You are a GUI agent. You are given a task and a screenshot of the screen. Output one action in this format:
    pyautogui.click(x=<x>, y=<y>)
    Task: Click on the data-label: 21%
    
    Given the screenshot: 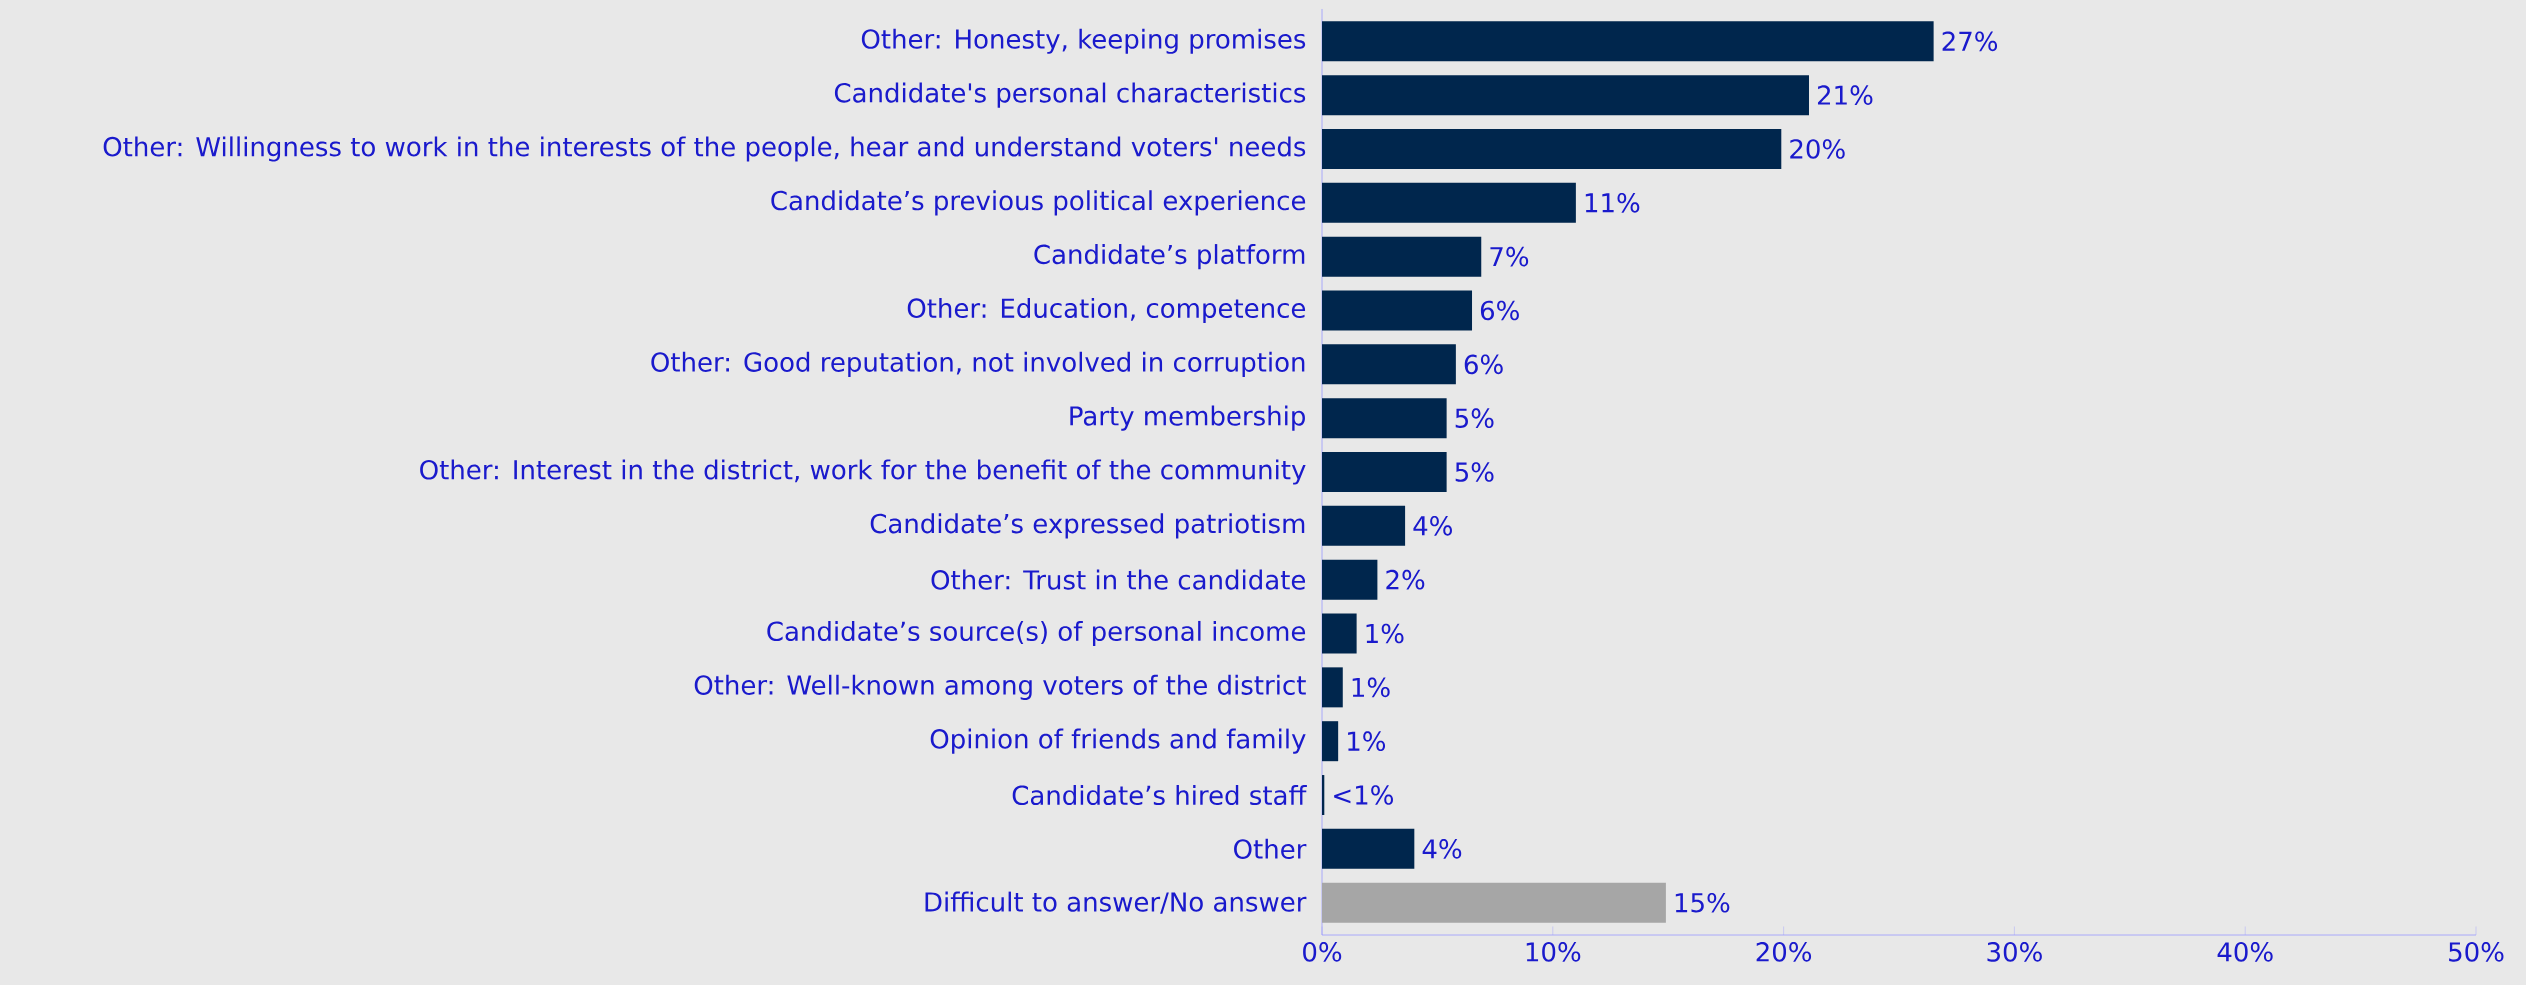 What is the action you would take?
    pyautogui.click(x=1845, y=95)
    